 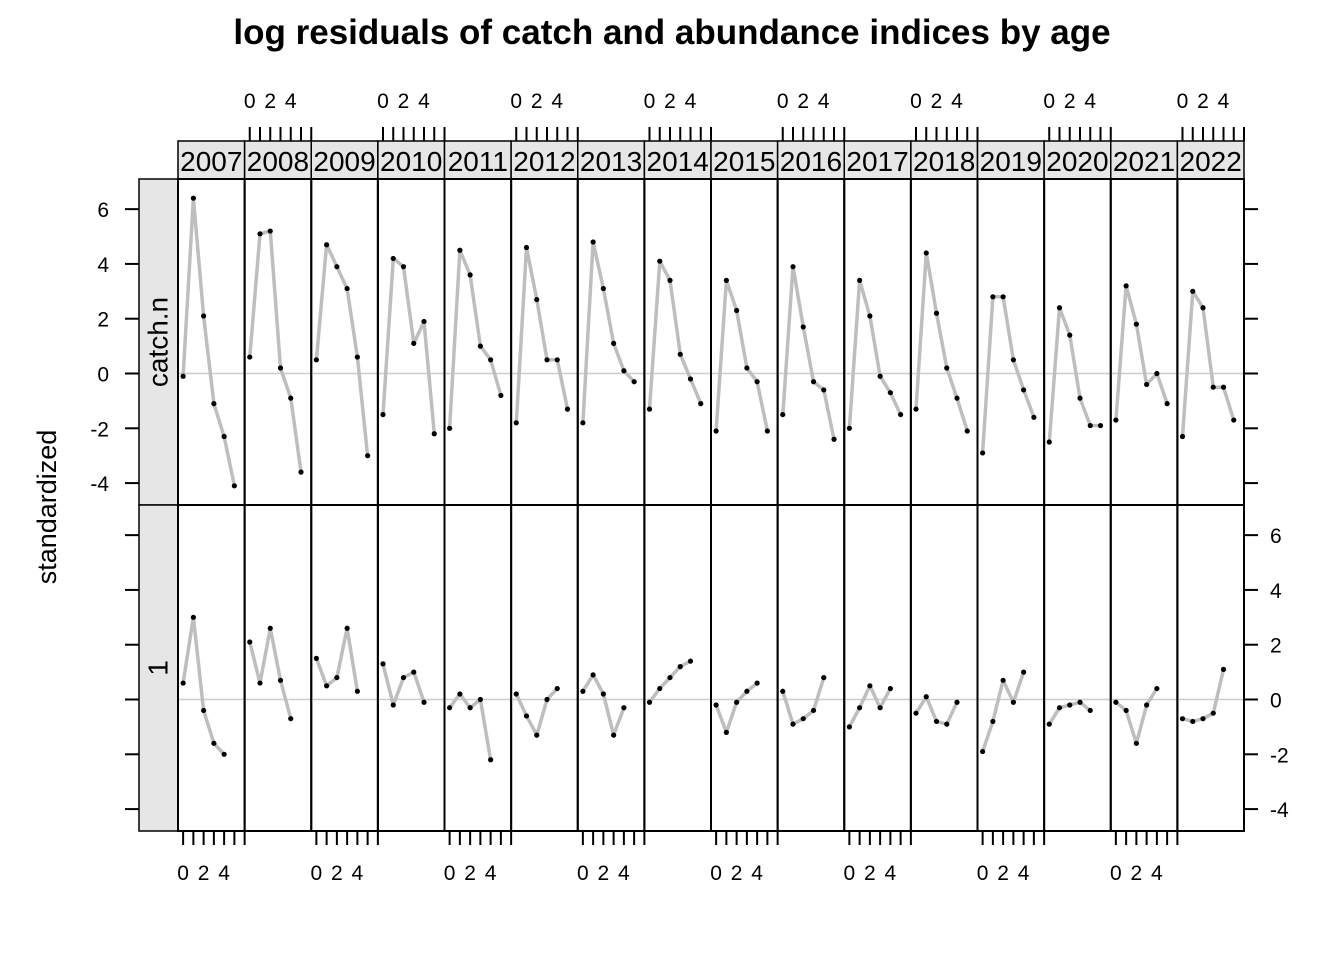 I want to click on x-tick-label-2014-4: 4, so click(x=691, y=101).